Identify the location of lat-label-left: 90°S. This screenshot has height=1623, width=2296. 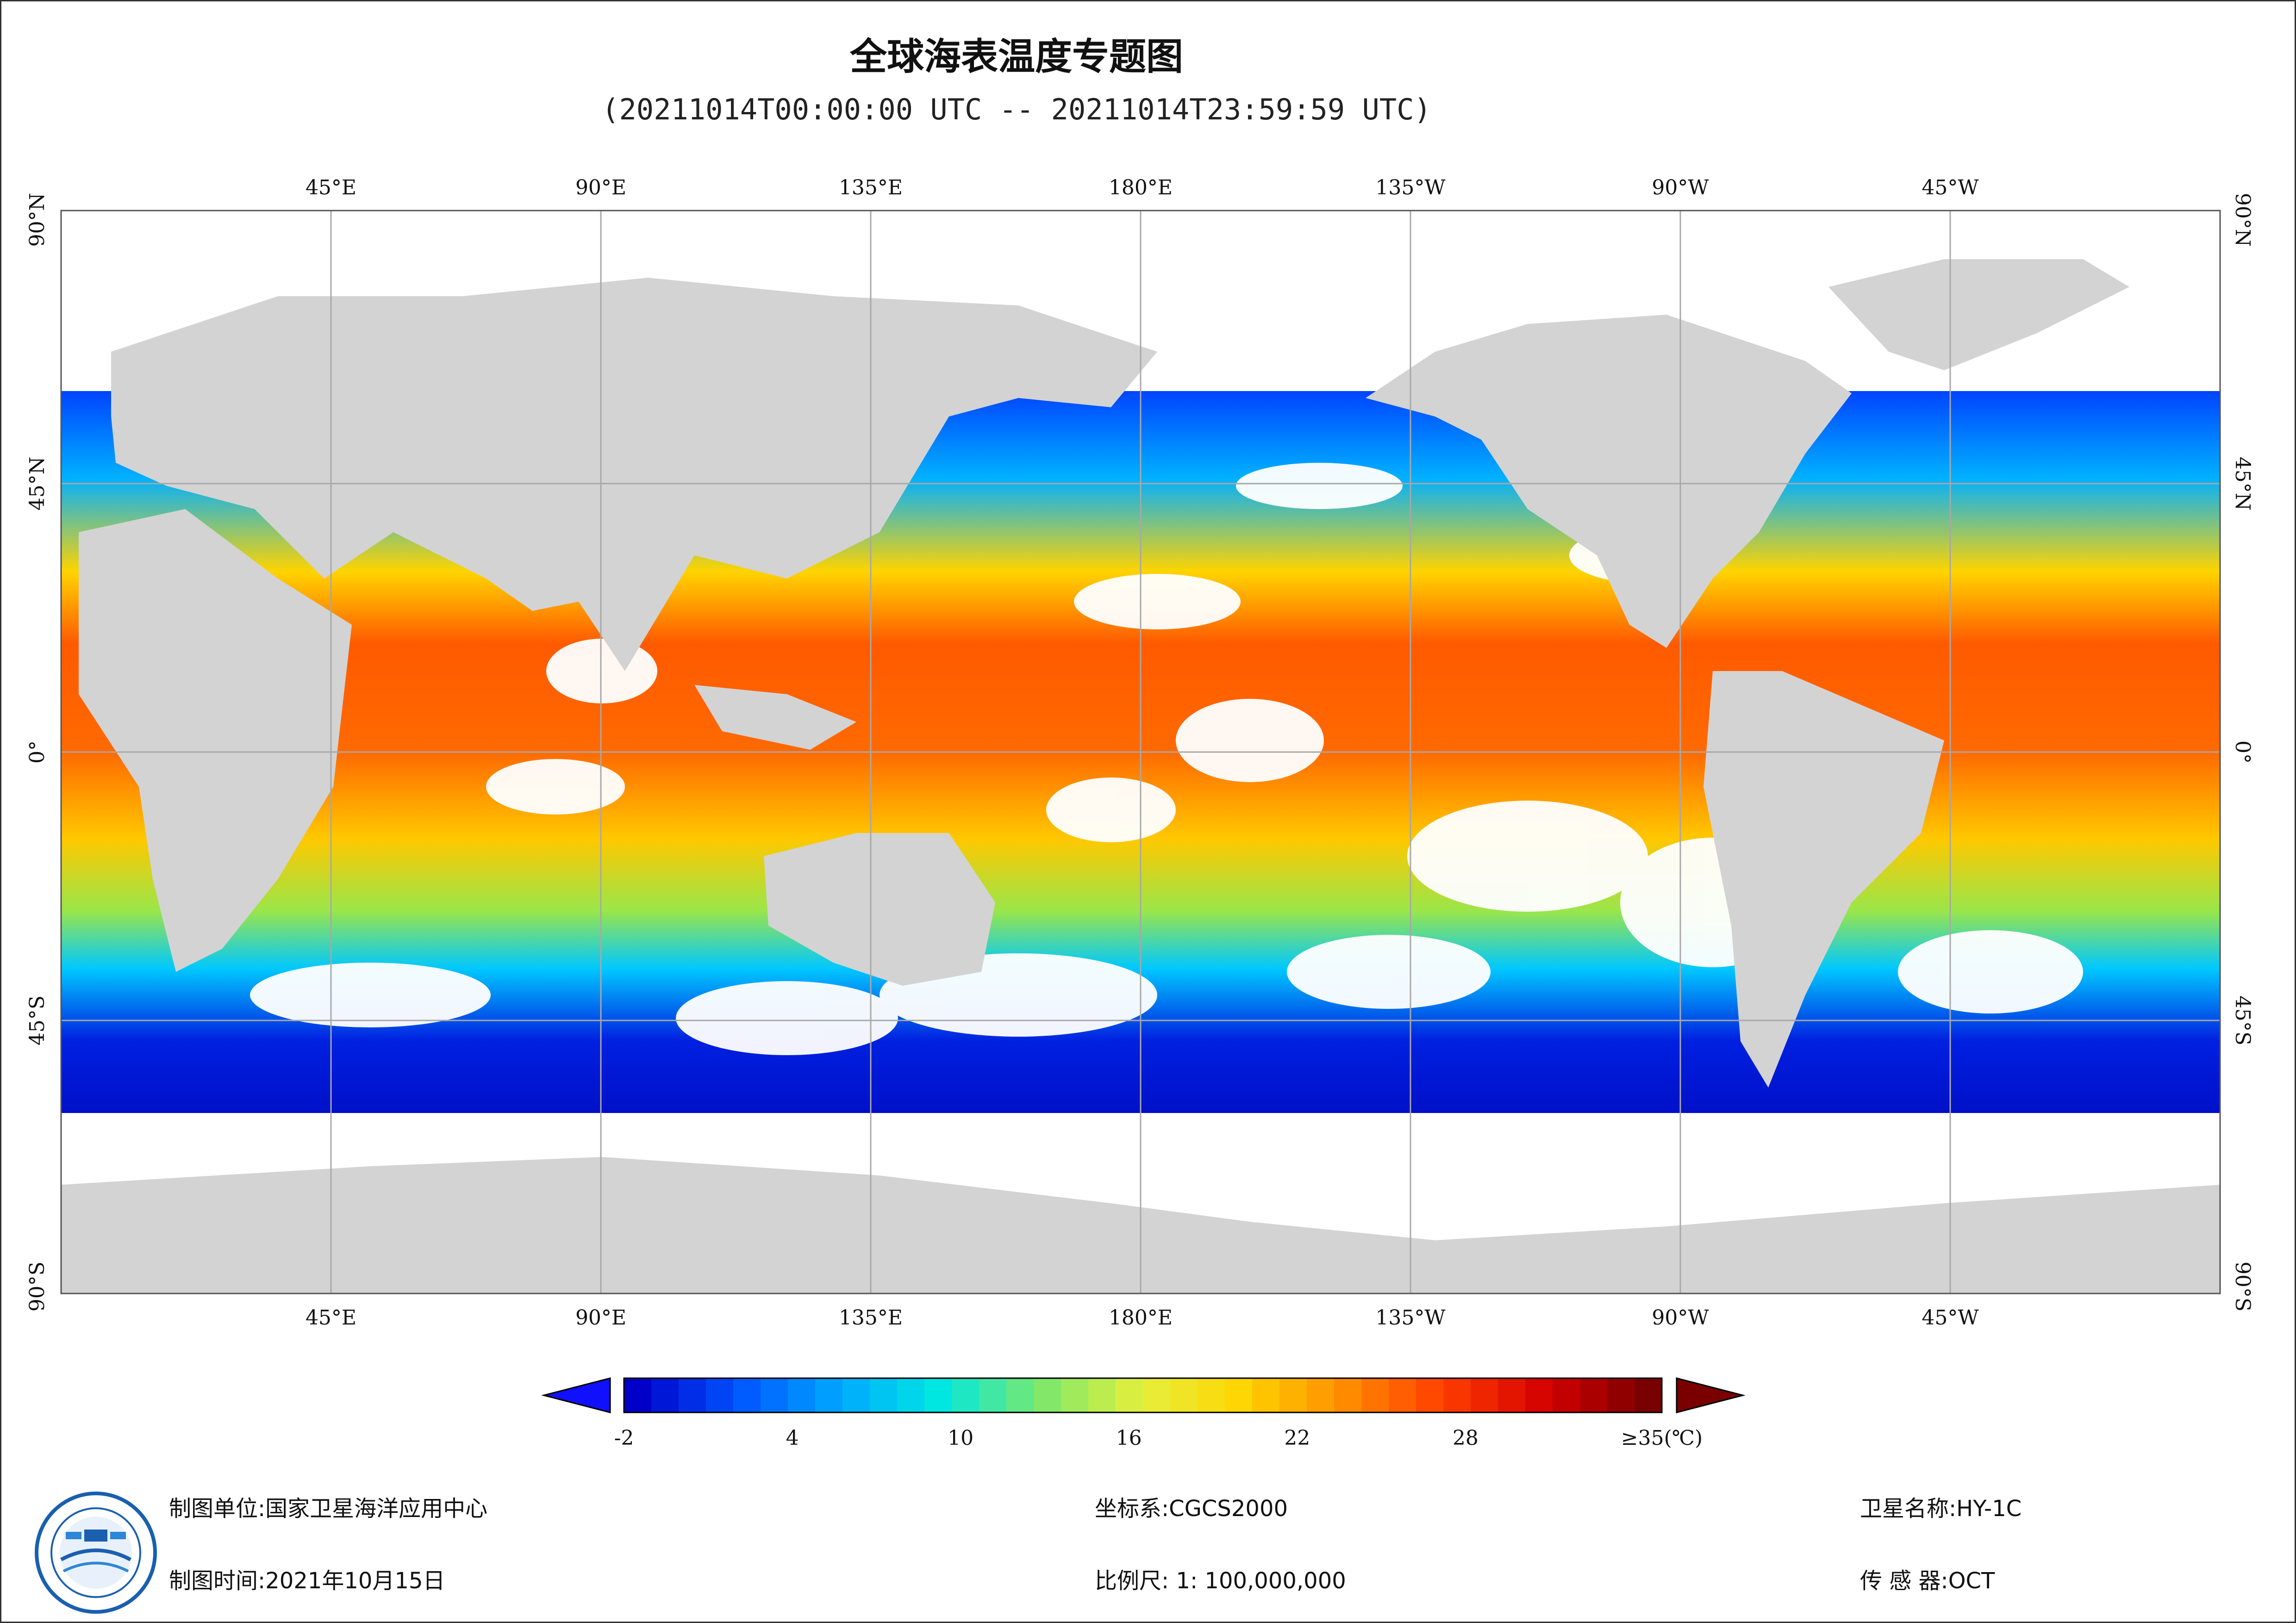
(37, 1287).